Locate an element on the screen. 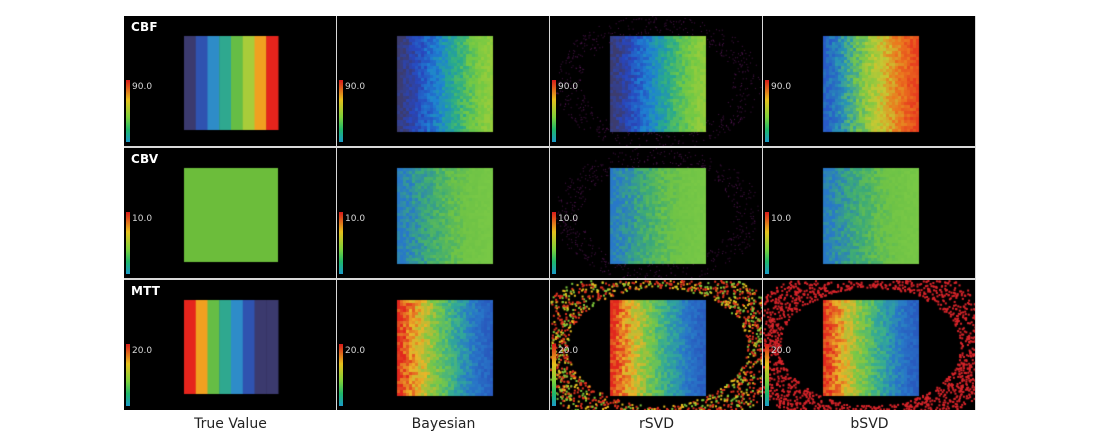 Image resolution: width=1100 pixels, height=446 pixels. panel-cbf-1: 90.0 is located at coordinates (443, 81).